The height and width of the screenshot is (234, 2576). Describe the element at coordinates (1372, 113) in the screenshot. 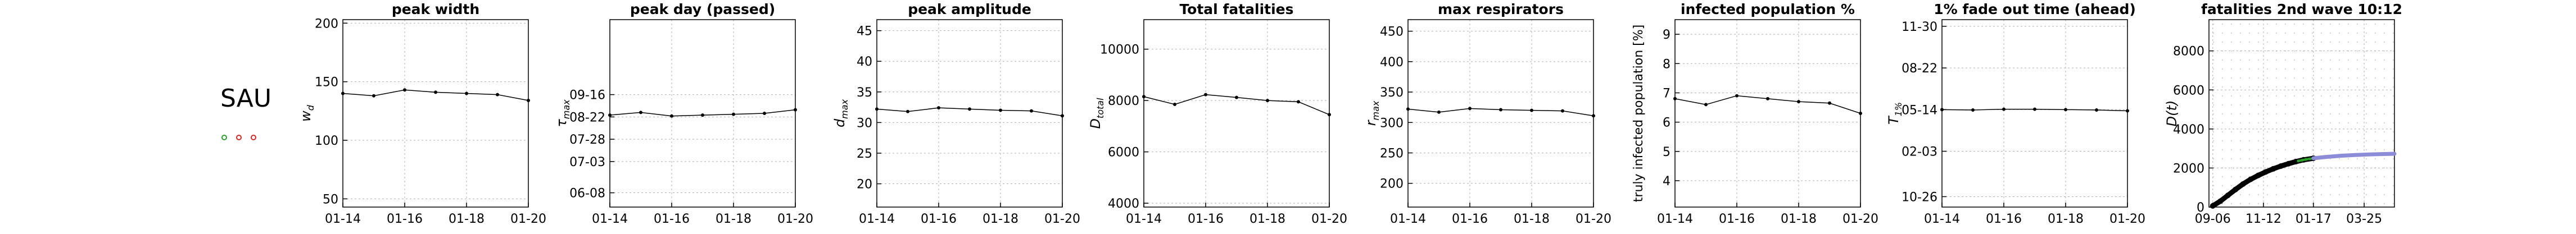

I see `y-axis-label: rmax` at that location.